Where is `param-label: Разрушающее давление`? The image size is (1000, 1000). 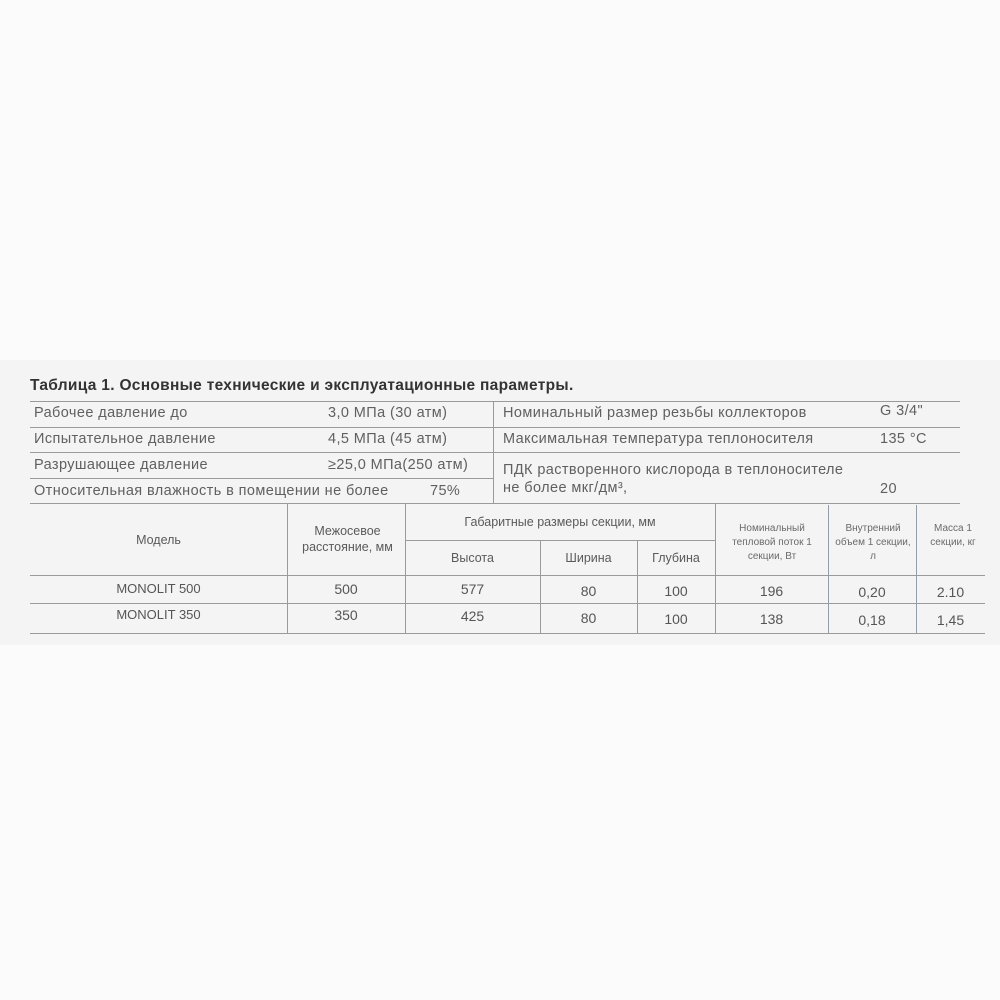 param-label: Разрушающее давление is located at coordinates (121, 465).